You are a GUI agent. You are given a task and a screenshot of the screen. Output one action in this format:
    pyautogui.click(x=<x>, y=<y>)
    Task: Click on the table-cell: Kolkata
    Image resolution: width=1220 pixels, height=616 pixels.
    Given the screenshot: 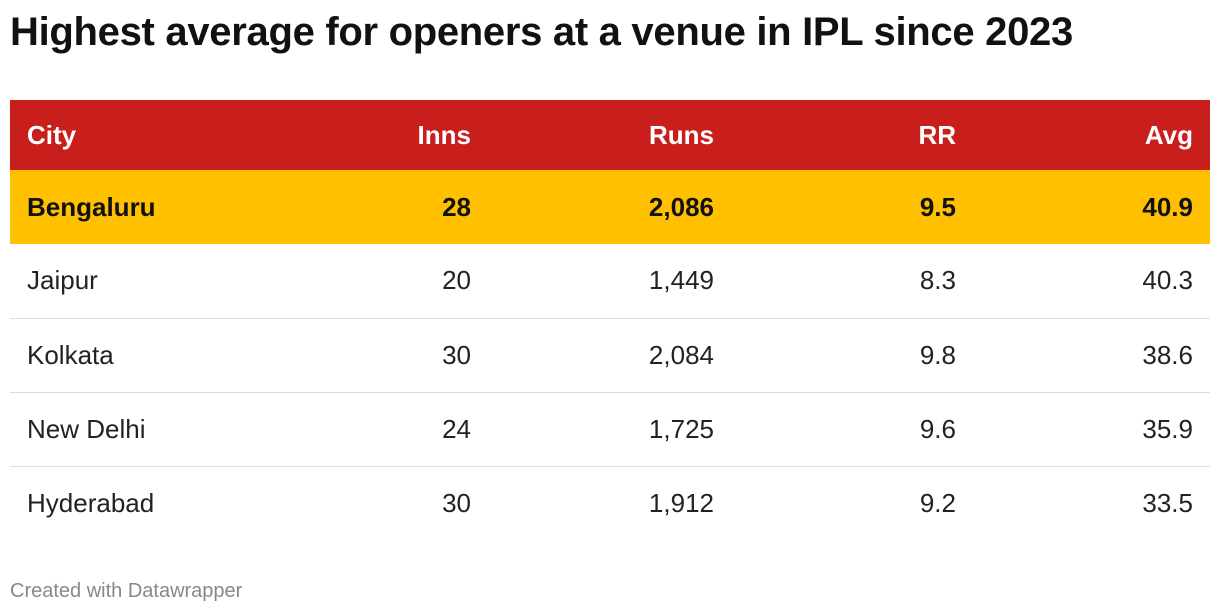 What is the action you would take?
    pyautogui.click(x=70, y=354)
    